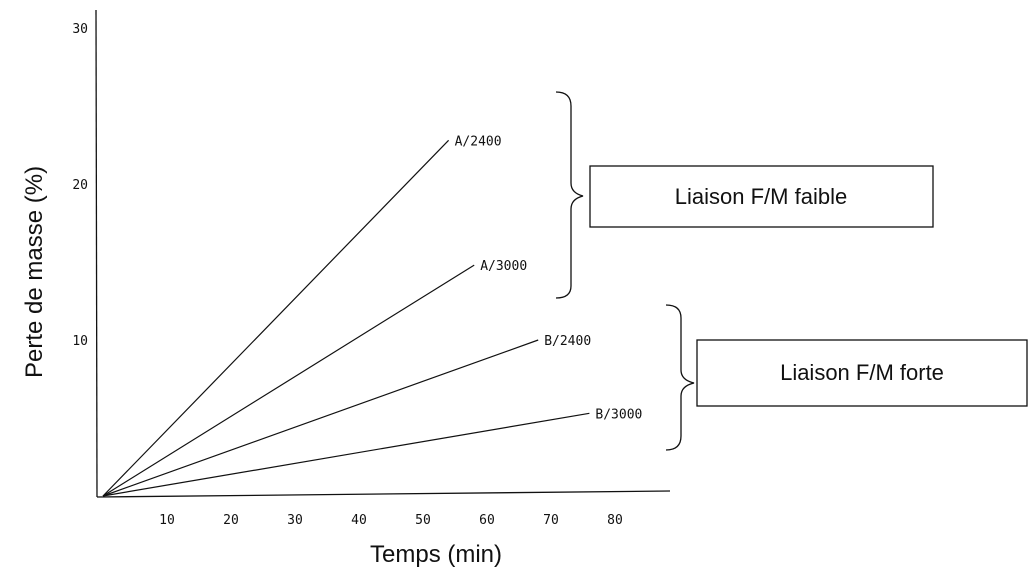  I want to click on y-axis-title: Perte de masse (%), so click(34, 272).